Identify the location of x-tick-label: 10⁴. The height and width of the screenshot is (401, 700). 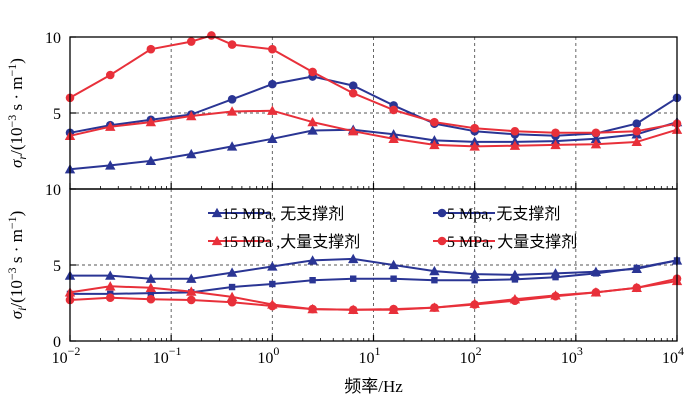
(673, 355).